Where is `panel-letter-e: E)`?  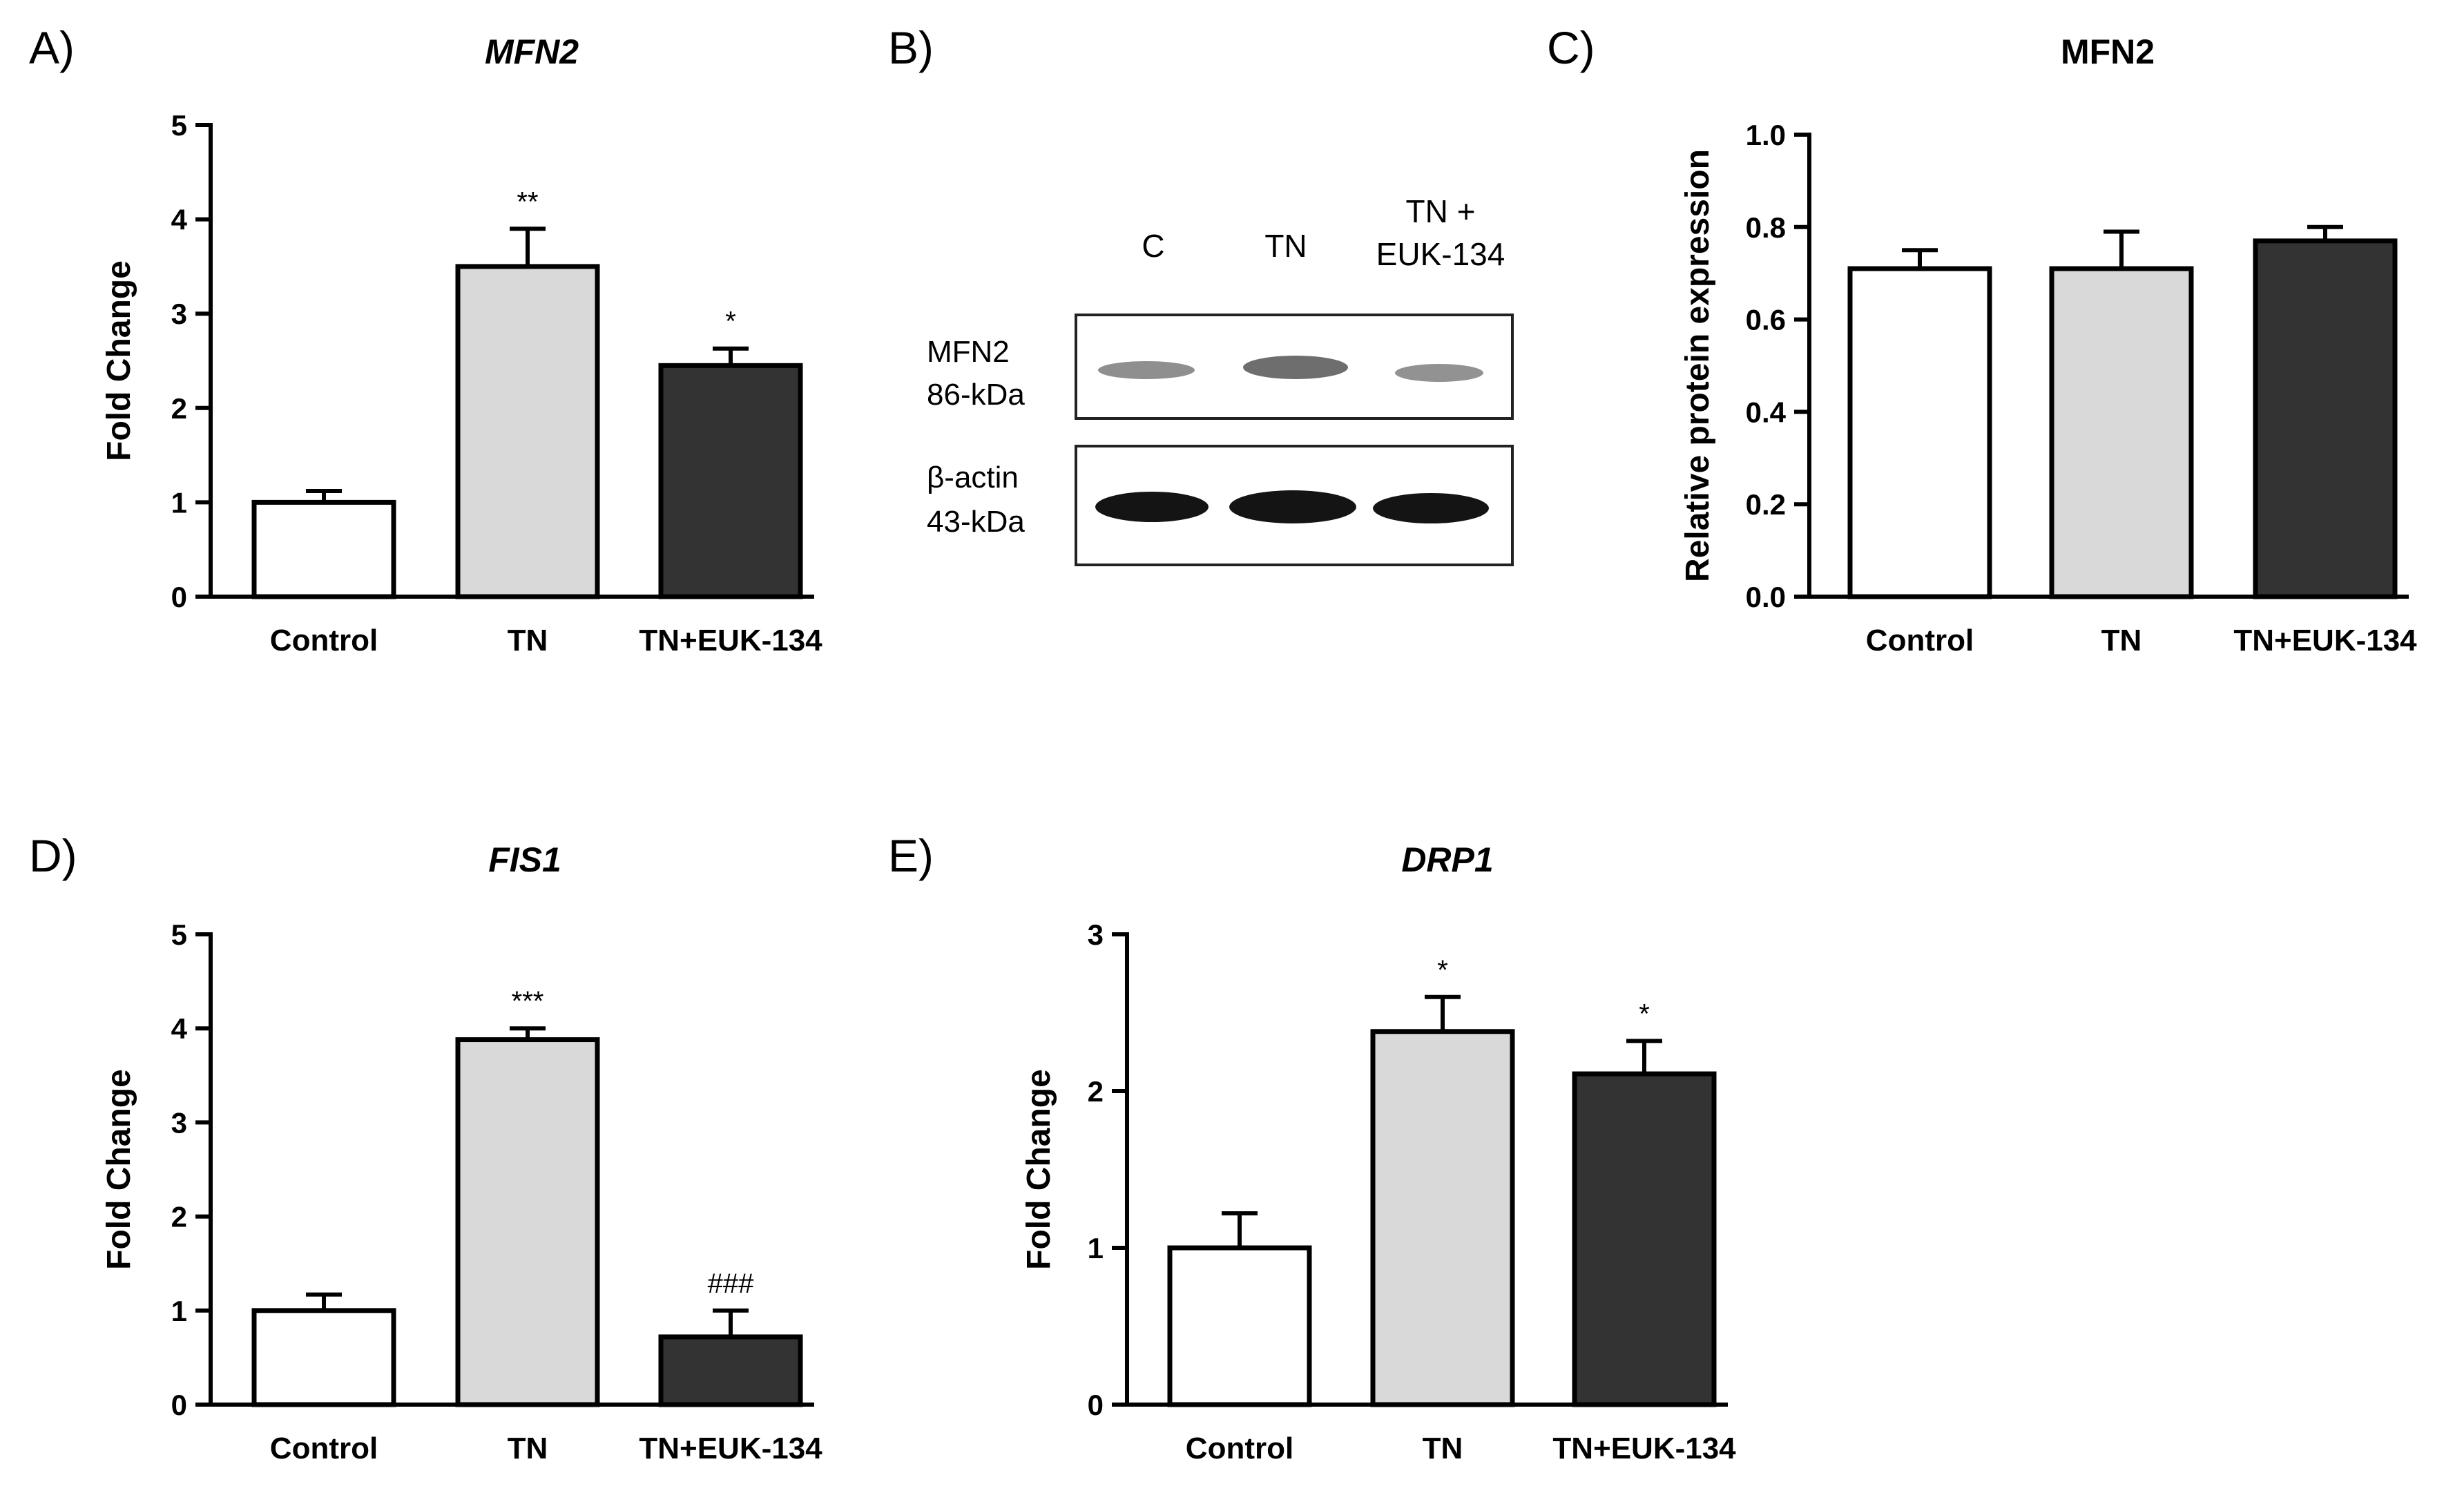 panel-letter-e: E) is located at coordinates (911, 856).